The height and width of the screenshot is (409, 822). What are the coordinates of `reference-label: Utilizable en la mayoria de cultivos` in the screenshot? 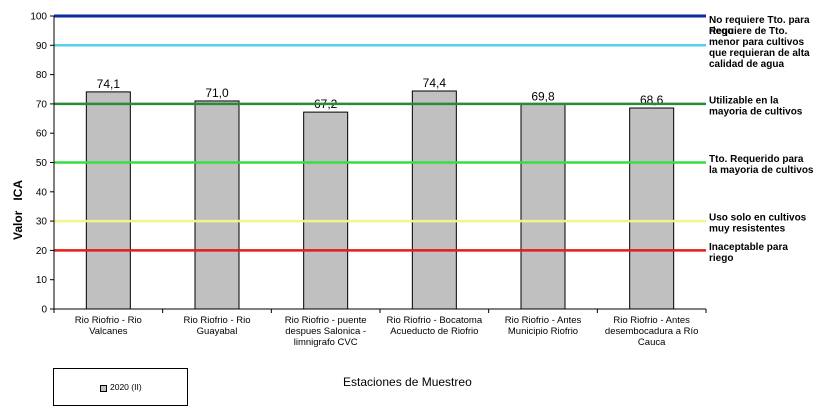 It's located at (756, 106).